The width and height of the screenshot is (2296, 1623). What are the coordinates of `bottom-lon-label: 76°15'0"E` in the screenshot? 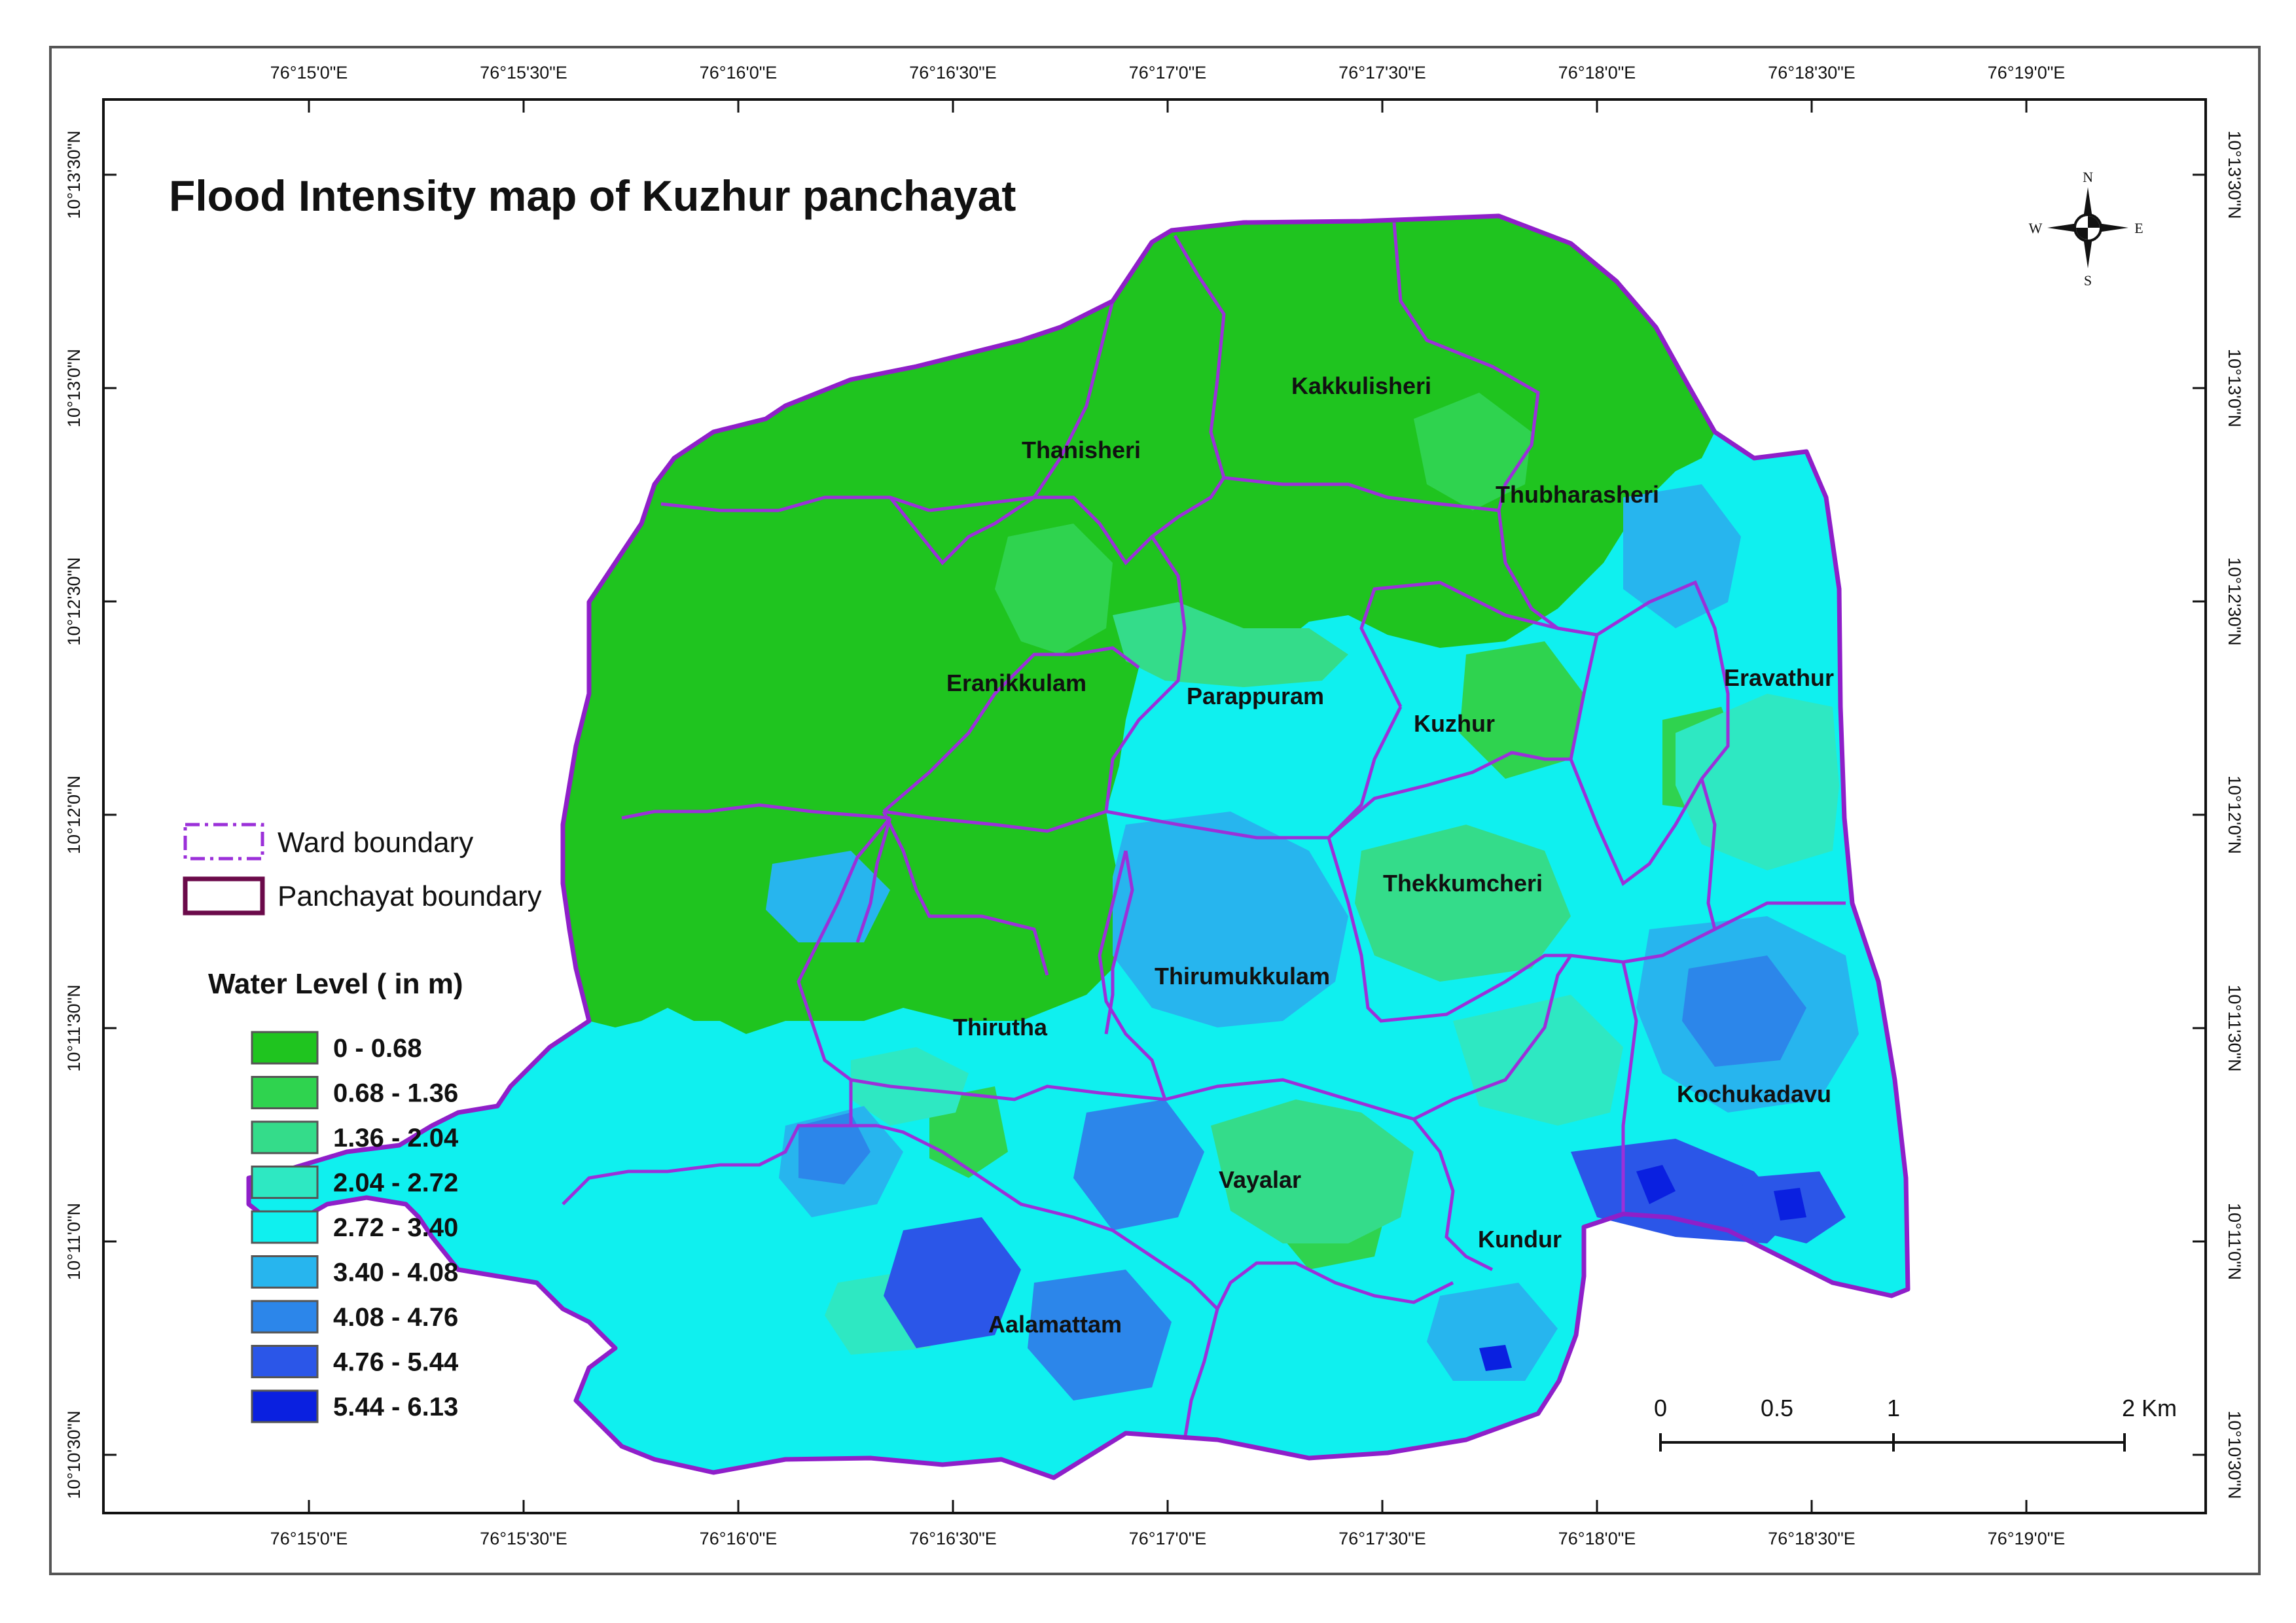 It's located at (309, 1539).